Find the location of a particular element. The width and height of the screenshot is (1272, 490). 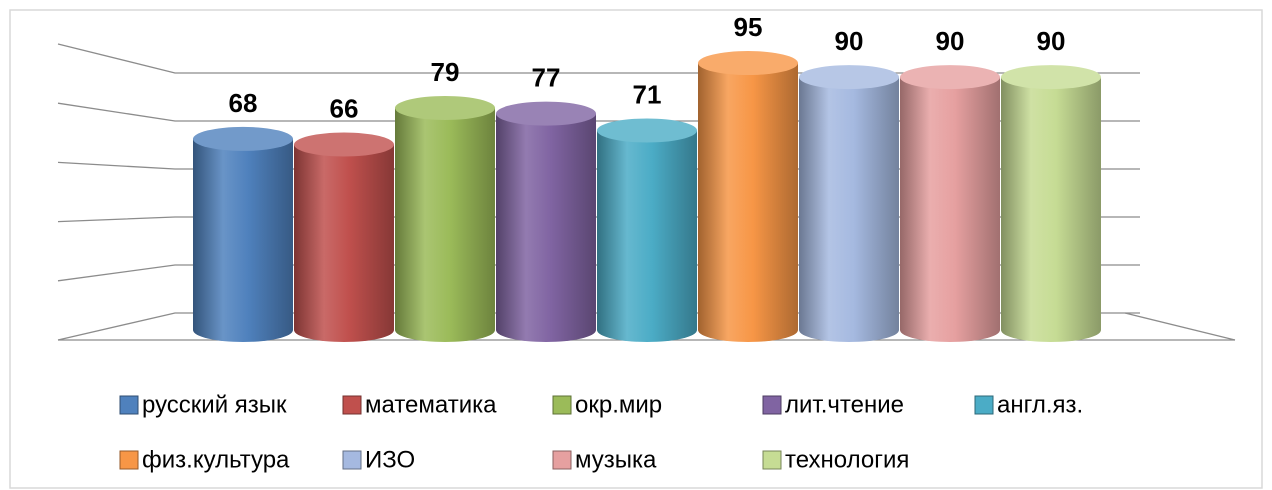

data-label: 71 is located at coordinates (647, 94).